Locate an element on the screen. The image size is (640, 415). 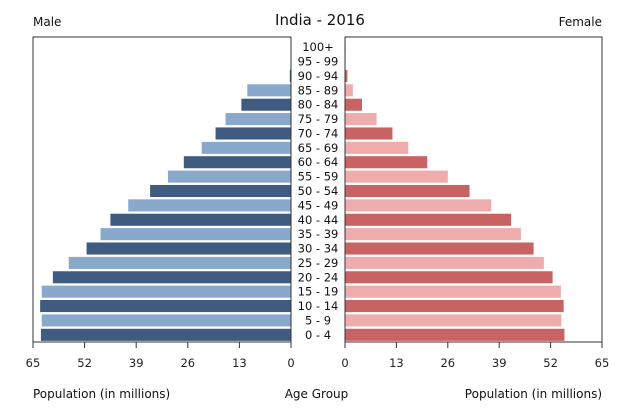
chart-title: India - 2016 is located at coordinates (320, 20).